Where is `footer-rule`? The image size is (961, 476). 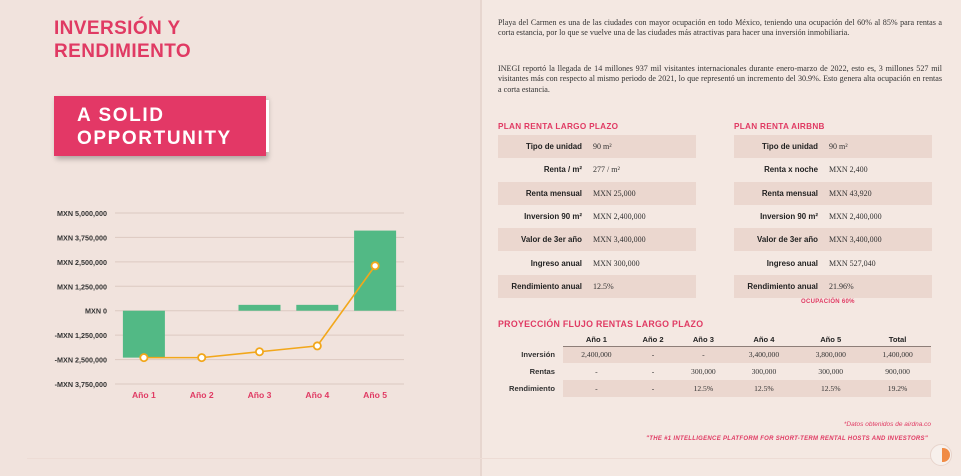 footer-rule is located at coordinates (479, 458).